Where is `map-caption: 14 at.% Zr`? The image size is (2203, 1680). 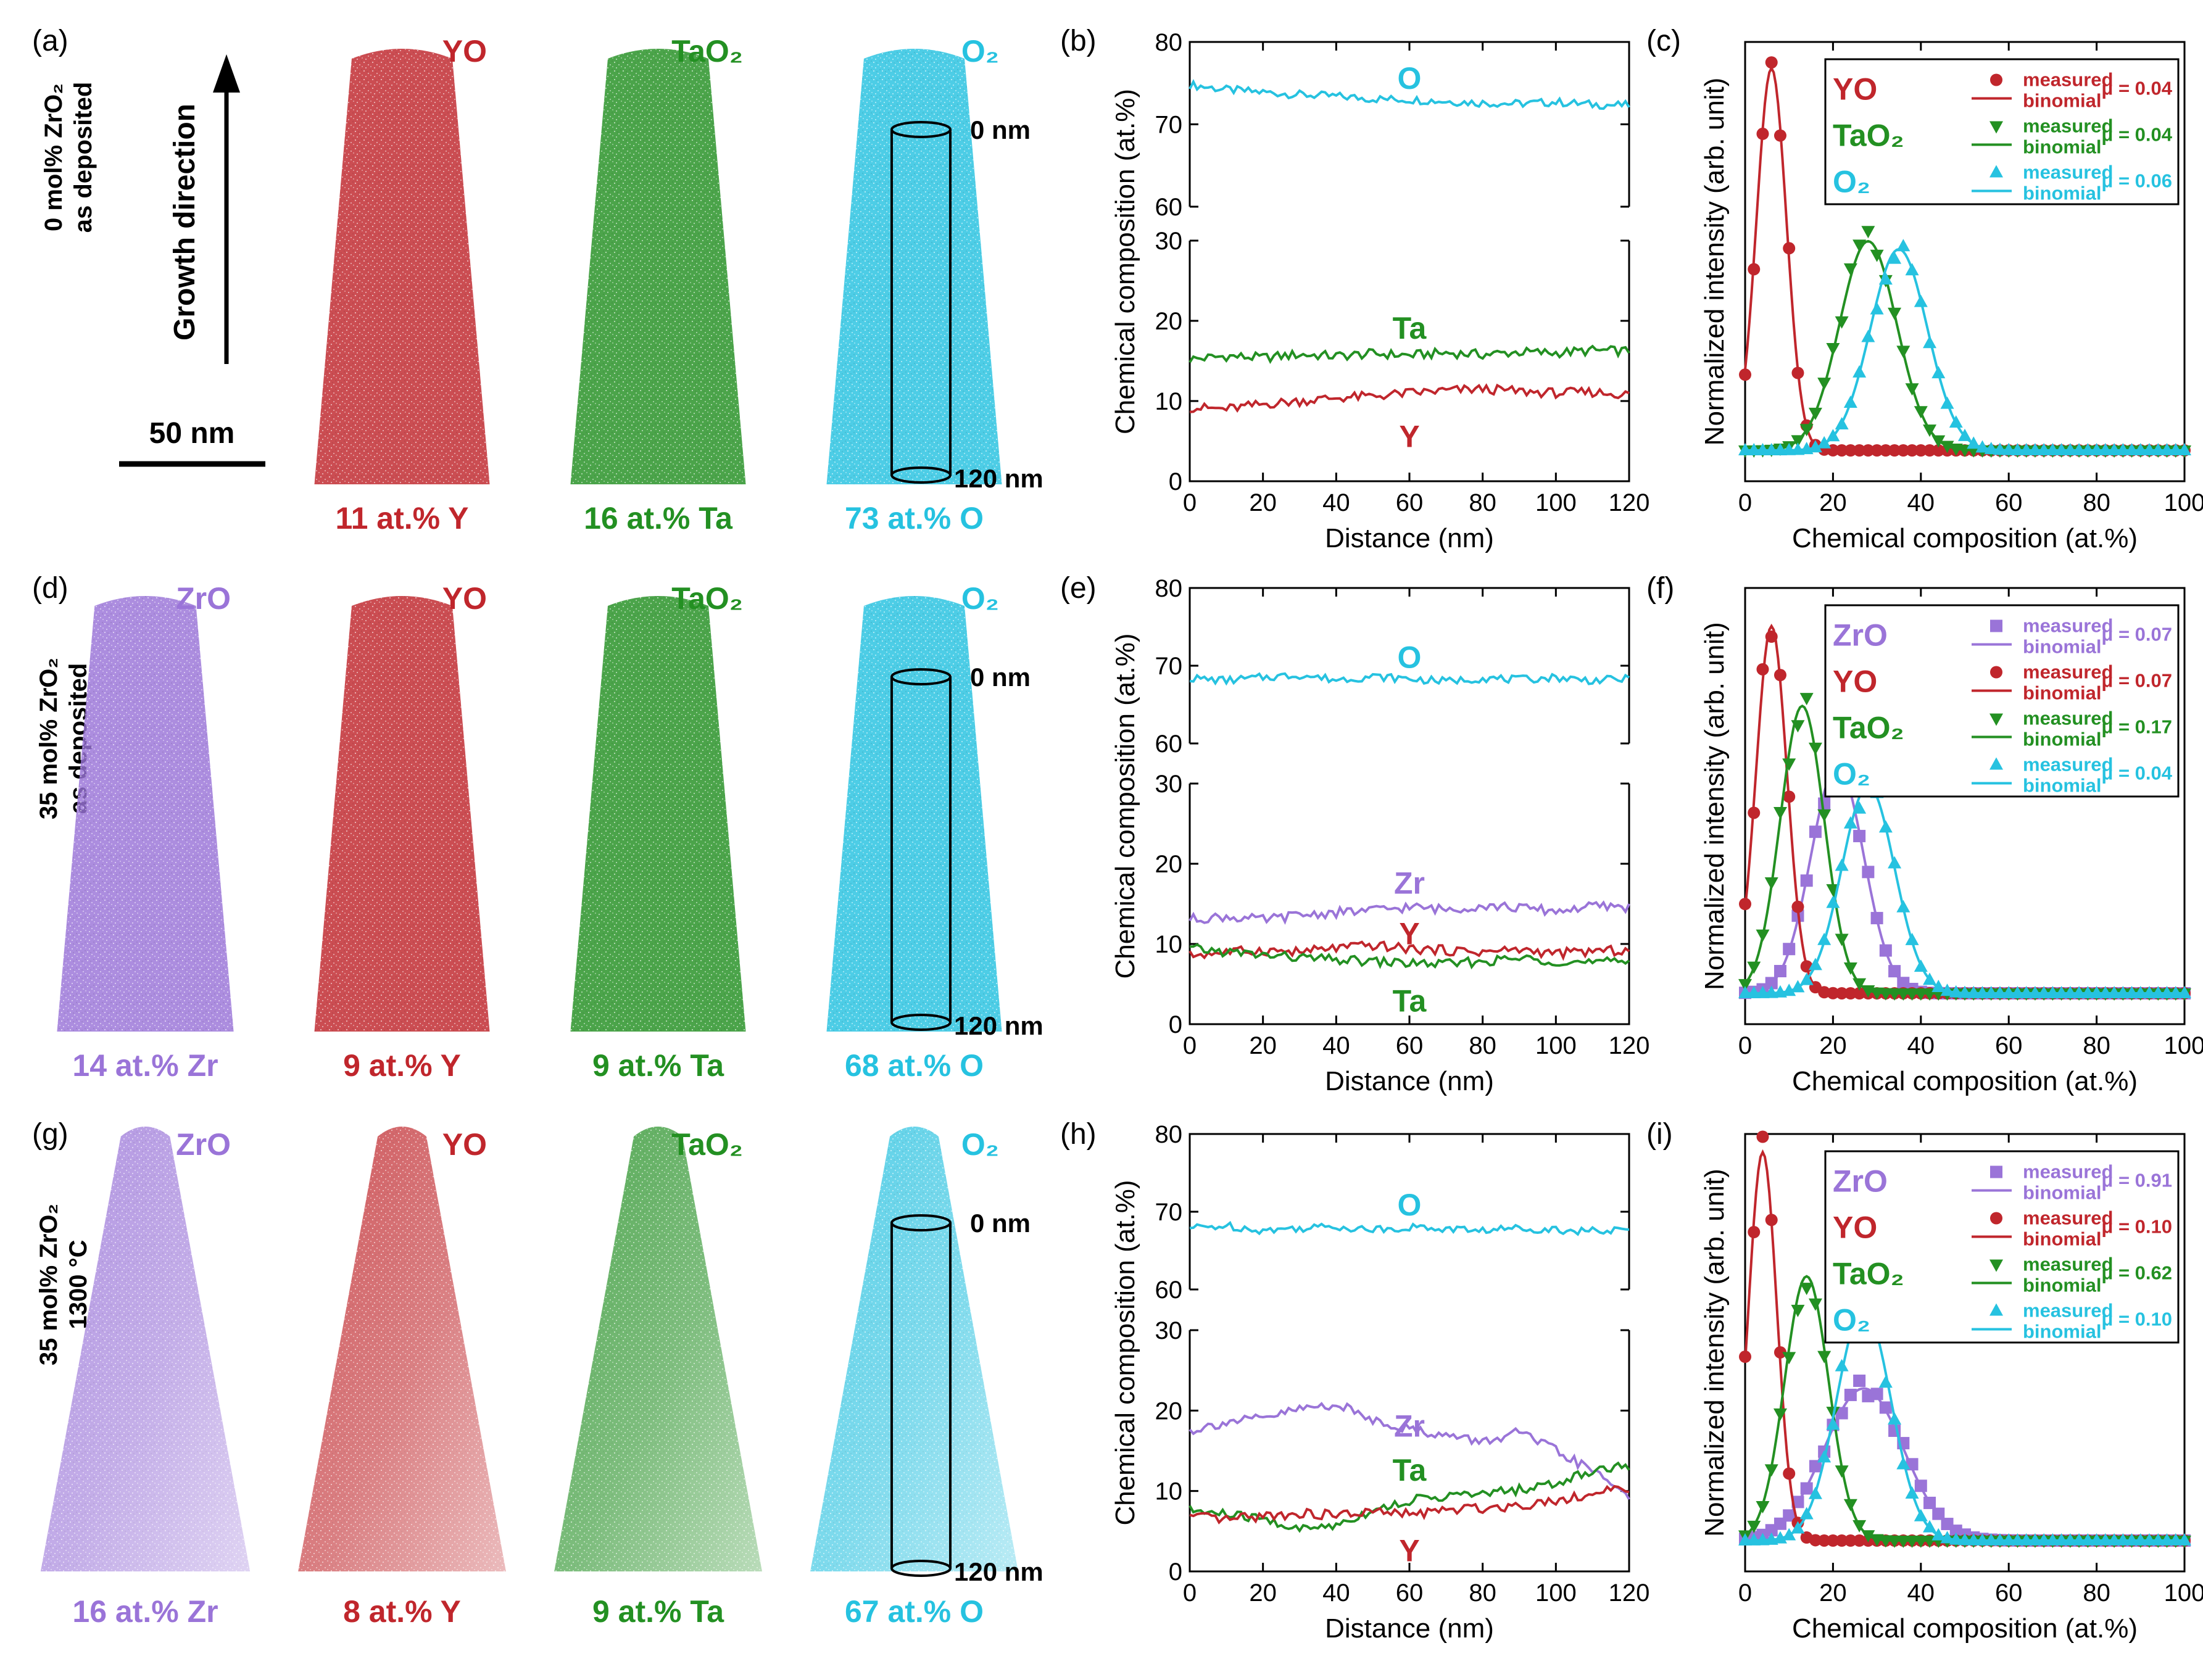
map-caption: 14 at.% Zr is located at coordinates (145, 1065).